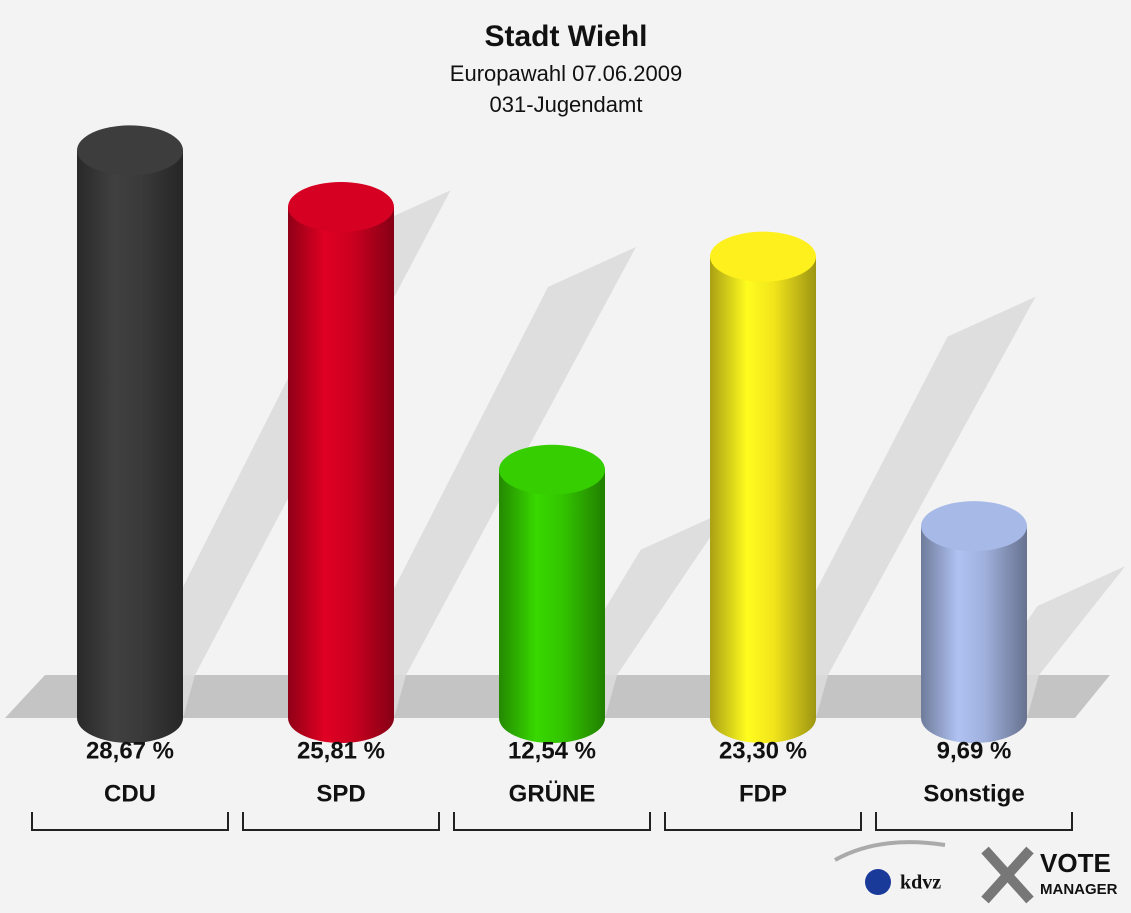  What do you see at coordinates (566, 73) in the screenshot?
I see `chart-subtitle: Europawahl 07.06.2009` at bounding box center [566, 73].